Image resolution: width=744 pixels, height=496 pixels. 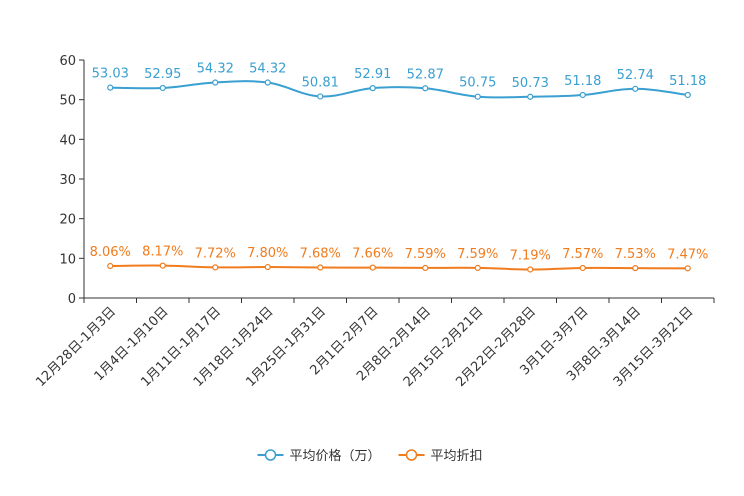 What do you see at coordinates (67, 140) in the screenshot?
I see `y-tick-label: 40` at bounding box center [67, 140].